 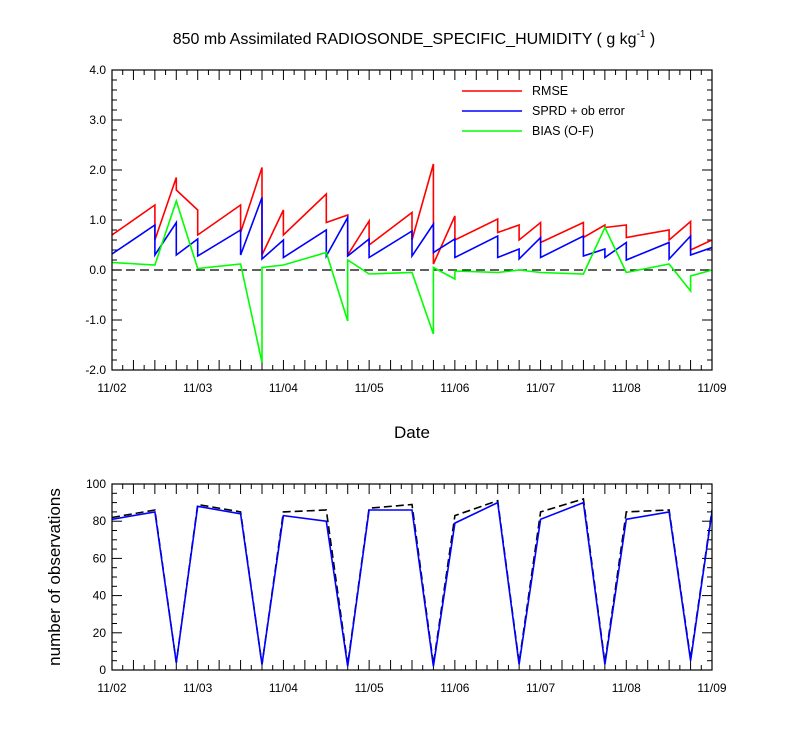 I want to click on y-tick-label: 40, so click(x=100, y=596).